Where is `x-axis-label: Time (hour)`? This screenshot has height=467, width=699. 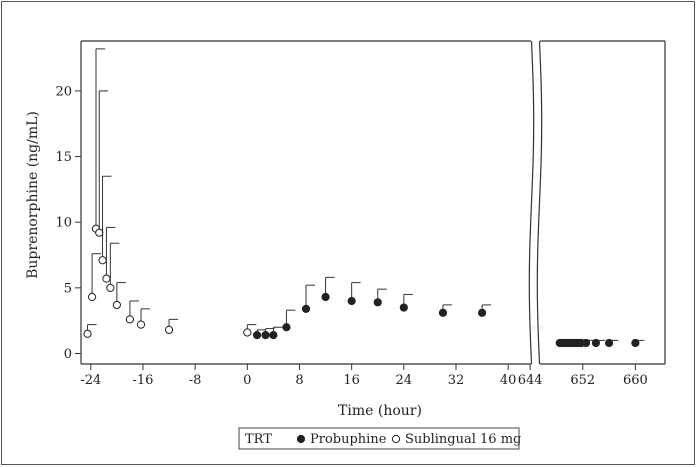 x-axis-label: Time (hour) is located at coordinates (380, 411).